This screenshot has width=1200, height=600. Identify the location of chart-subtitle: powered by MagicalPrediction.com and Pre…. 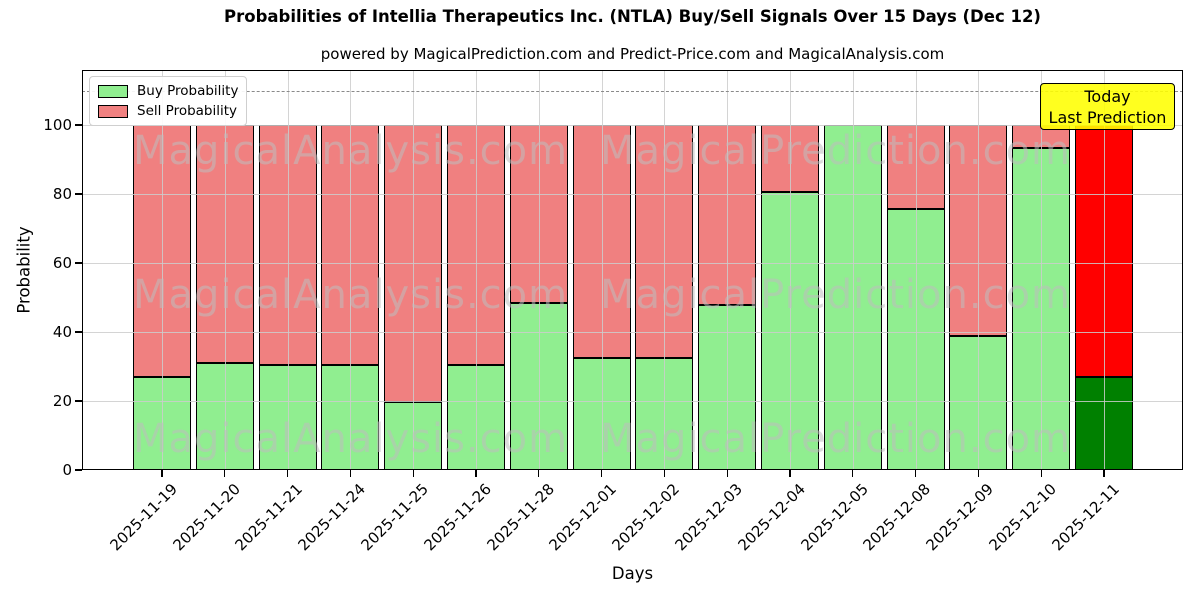
(632, 54).